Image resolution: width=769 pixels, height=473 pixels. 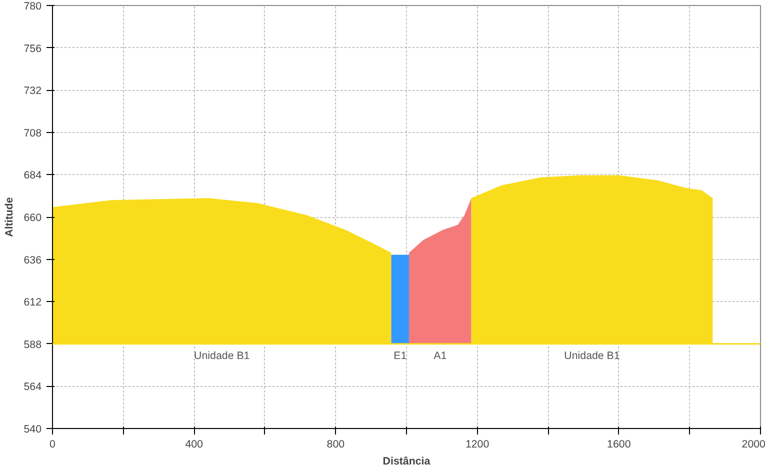 What do you see at coordinates (33, 176) in the screenshot?
I see `y-tick-label: 684` at bounding box center [33, 176].